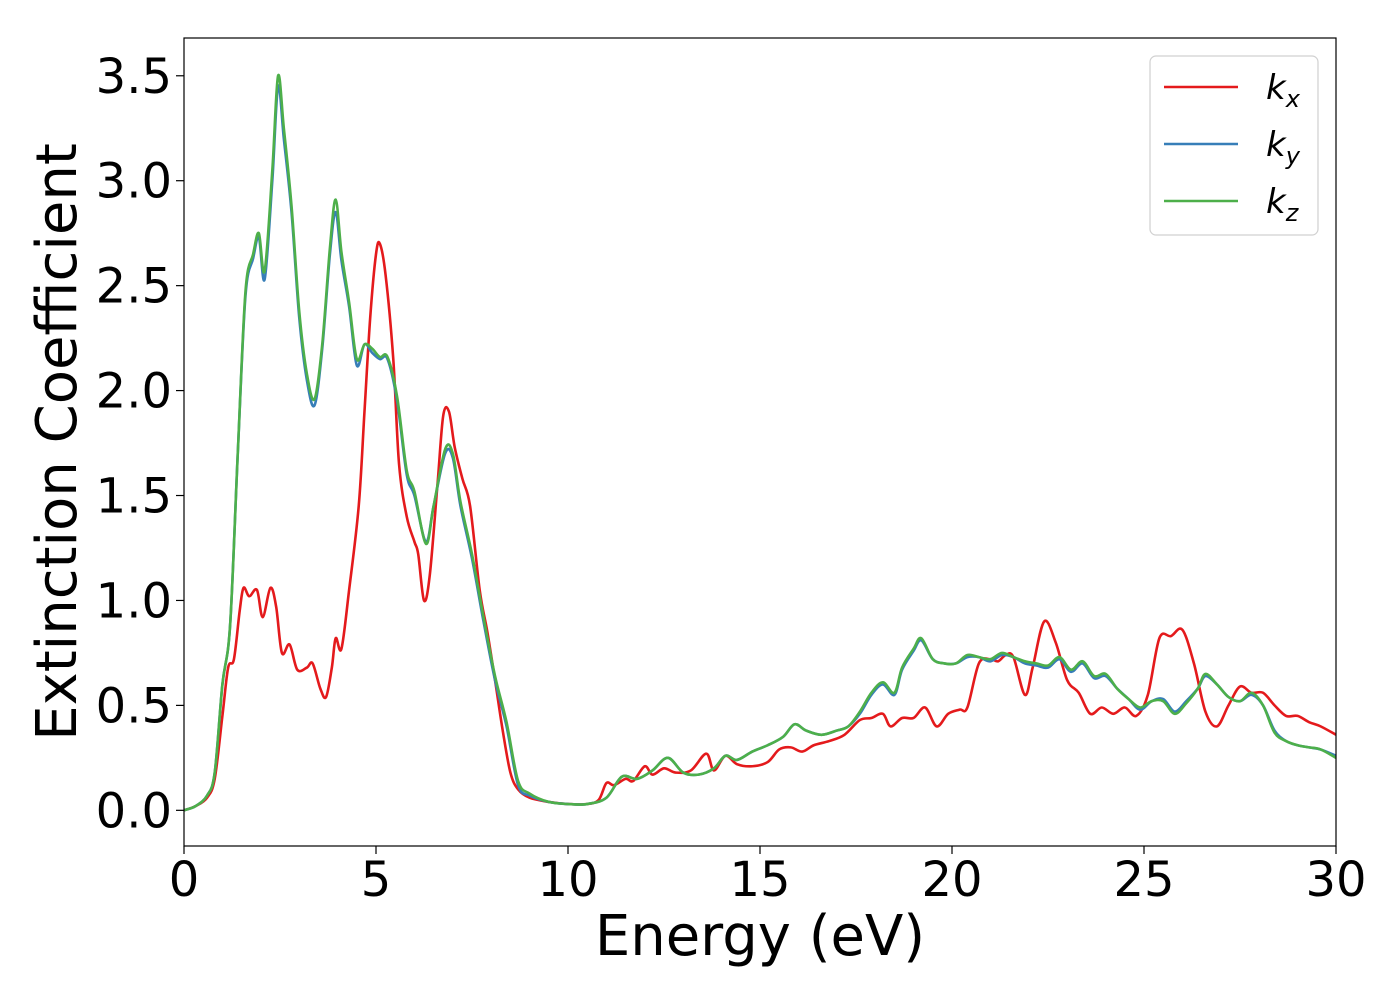 This screenshot has height=1000, width=1400. What do you see at coordinates (760, 936) in the screenshot?
I see `x-axis-title: Energy (eV)` at bounding box center [760, 936].